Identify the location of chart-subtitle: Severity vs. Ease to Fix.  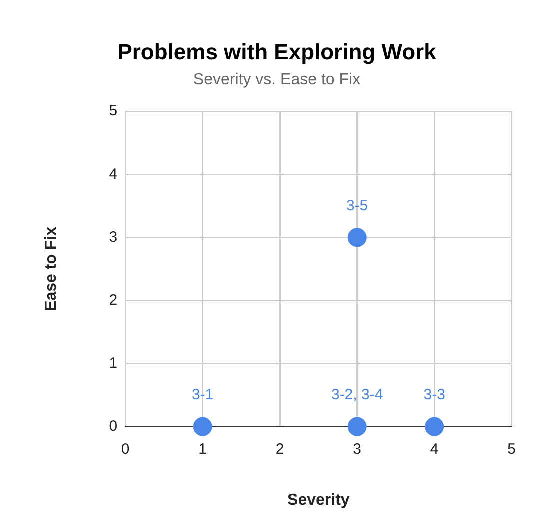
(277, 79).